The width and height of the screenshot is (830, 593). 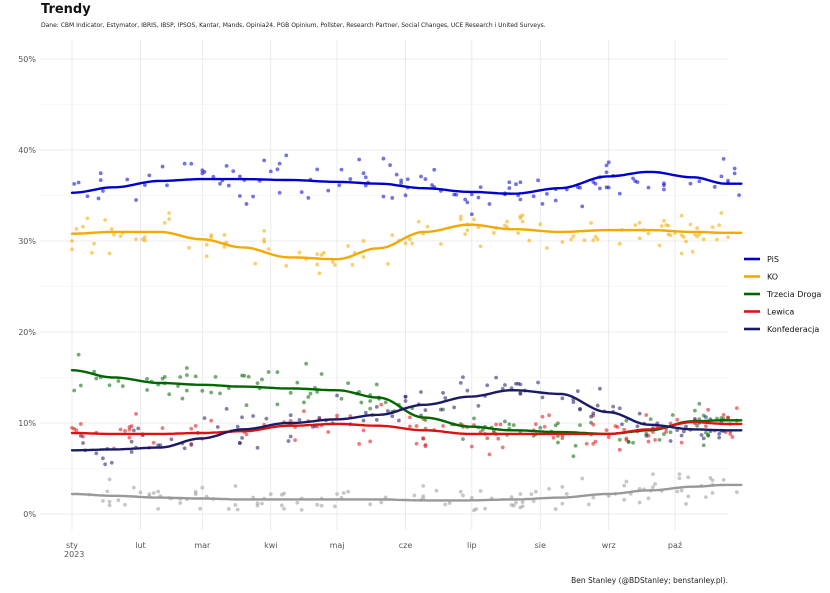 I want to click on y-tick-label: 10%, so click(x=27, y=423).